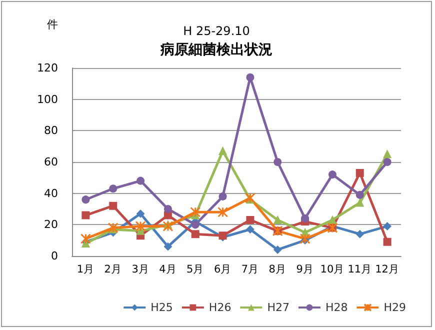 The height and width of the screenshot is (330, 435). I want to click on y-tick-label: 100, so click(47, 99).